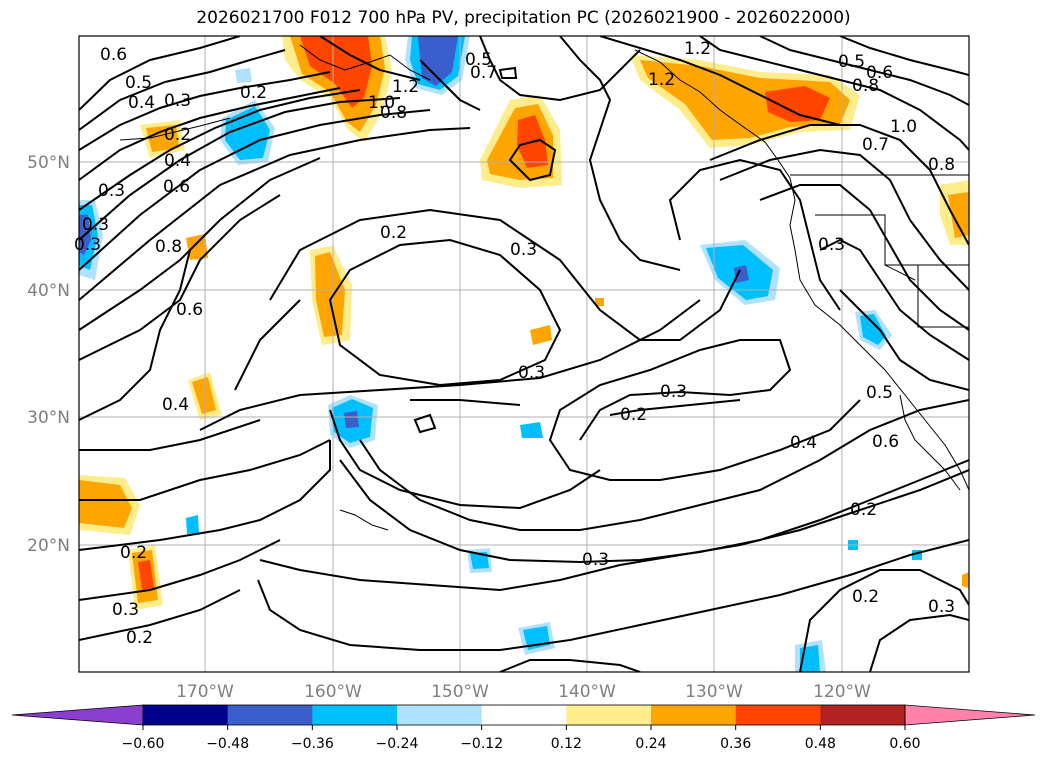  Describe the element at coordinates (523, 692) in the screenshot. I see `longitude-labels: 170°W 160°W 150°W 140°W 130°W 120°W` at that location.